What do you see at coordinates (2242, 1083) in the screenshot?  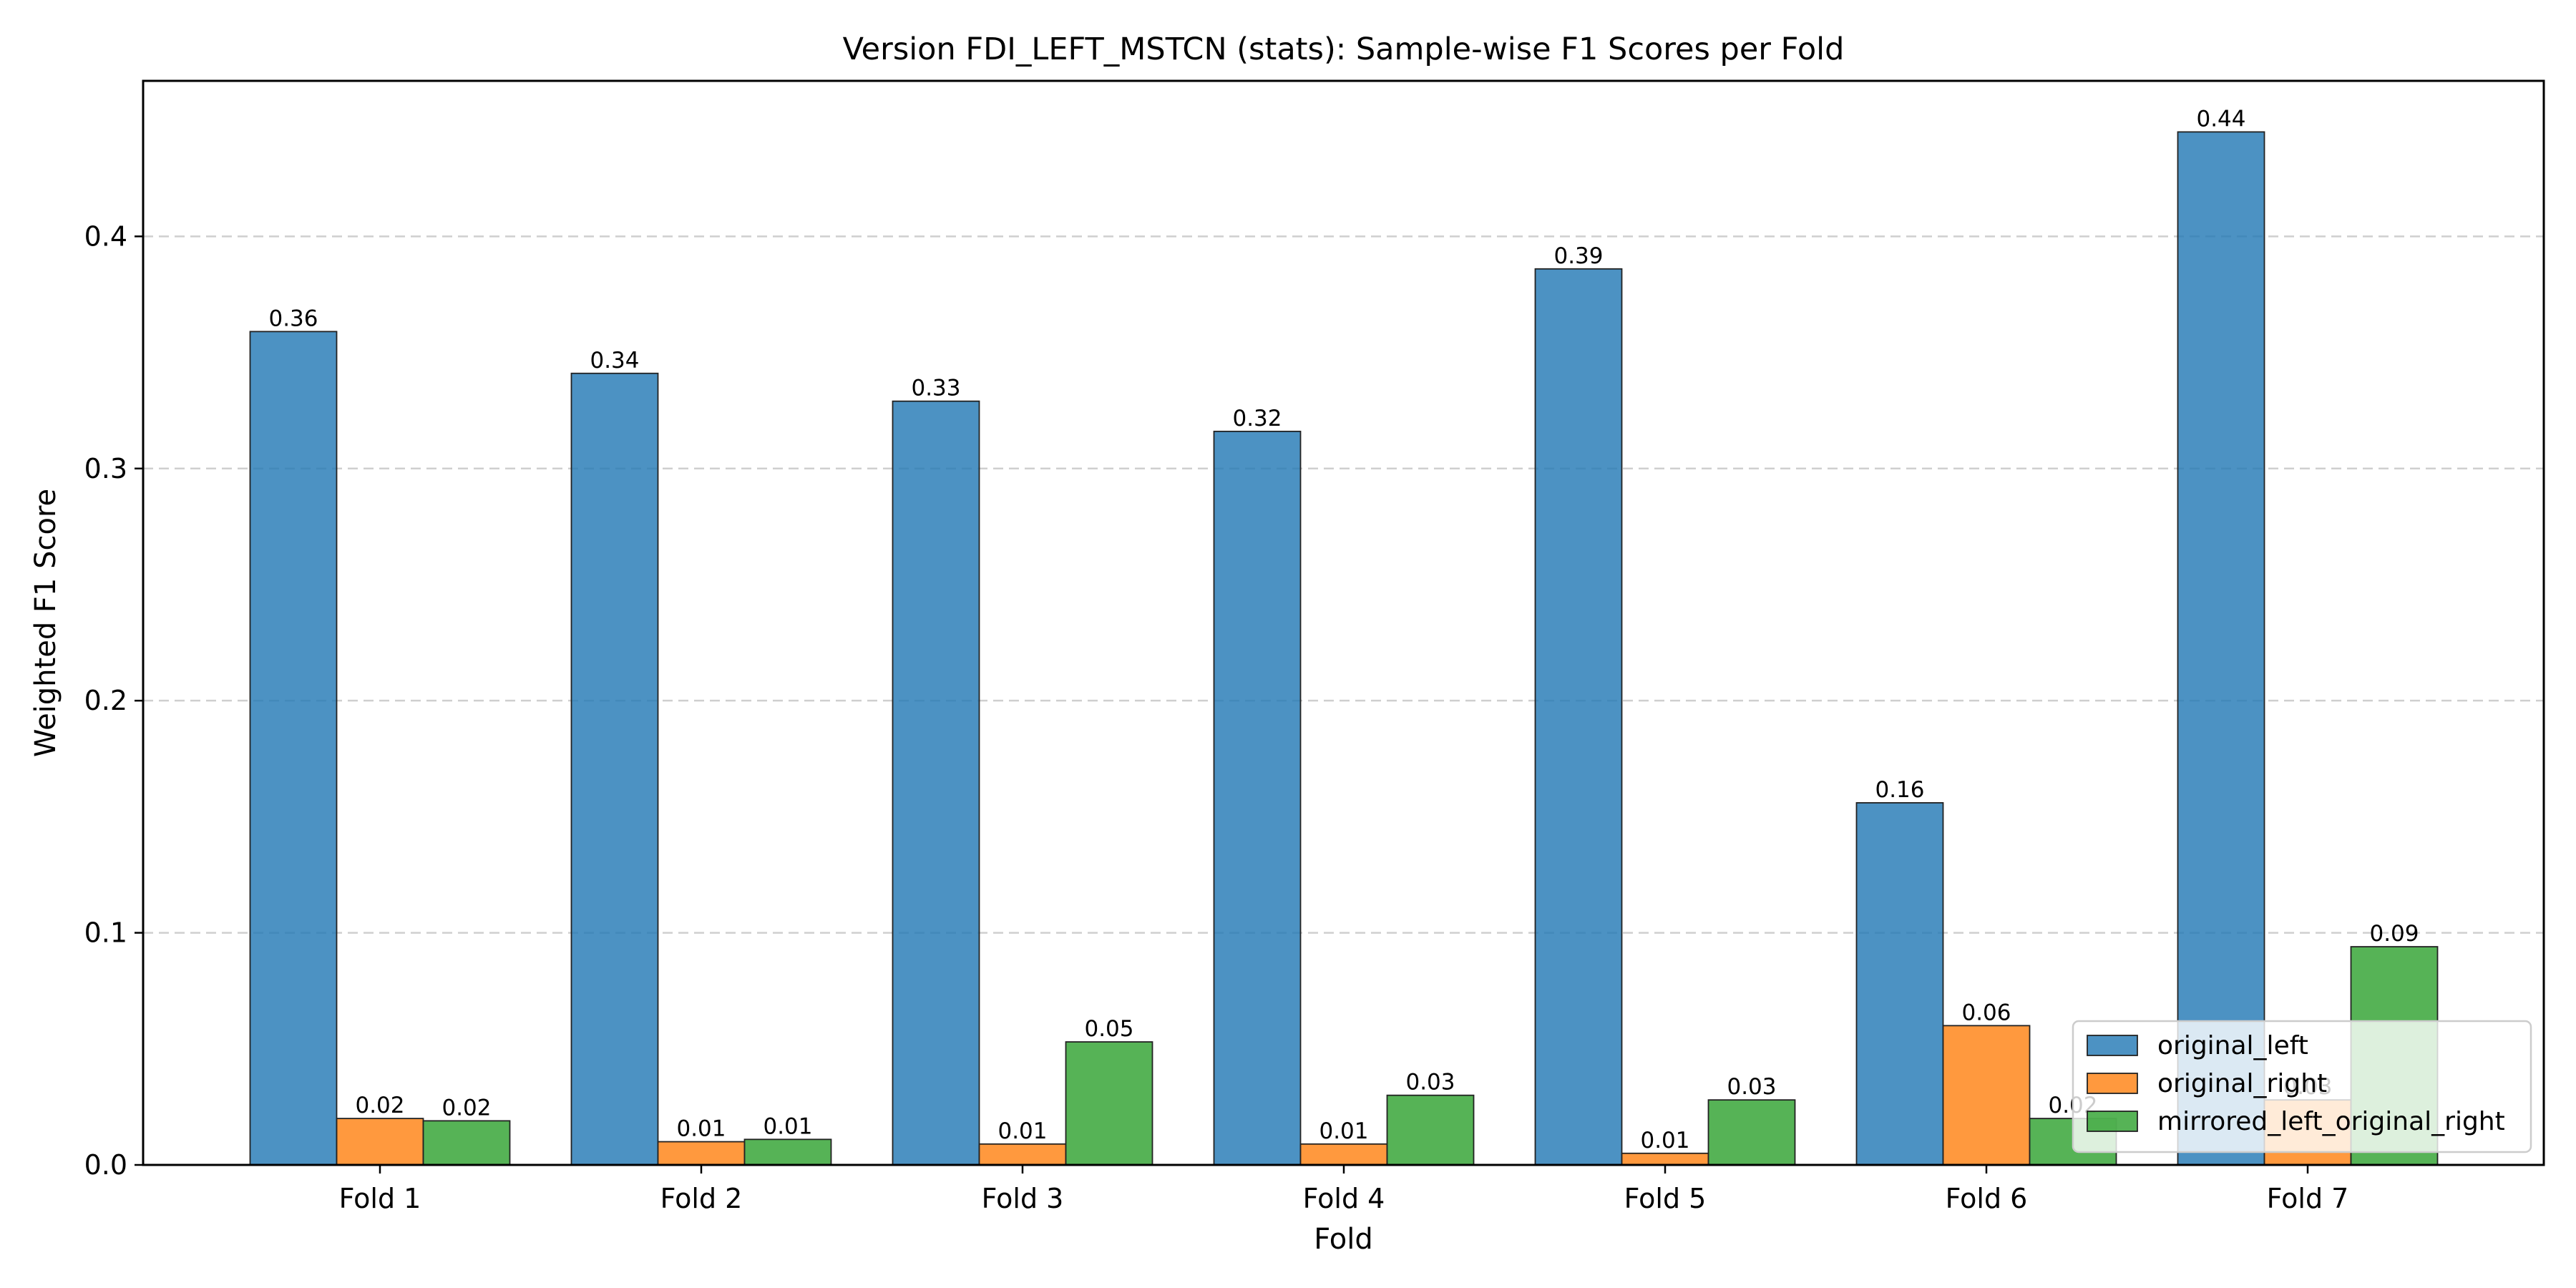 I see `legend-label-original_right: original_right` at bounding box center [2242, 1083].